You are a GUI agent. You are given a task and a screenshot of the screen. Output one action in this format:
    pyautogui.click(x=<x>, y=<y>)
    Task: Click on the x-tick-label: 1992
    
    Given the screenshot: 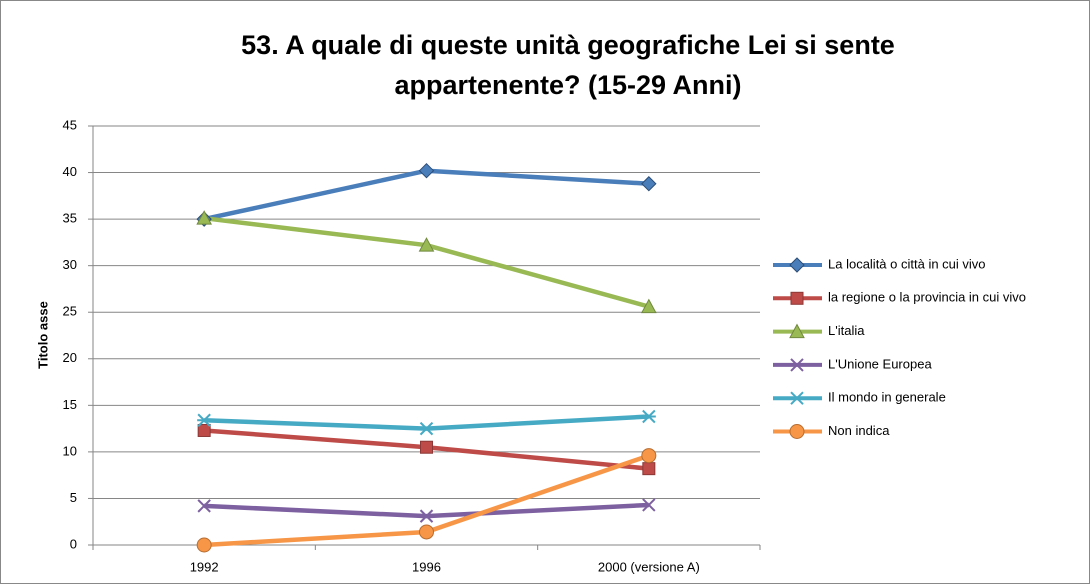 What is the action you would take?
    pyautogui.click(x=204, y=566)
    